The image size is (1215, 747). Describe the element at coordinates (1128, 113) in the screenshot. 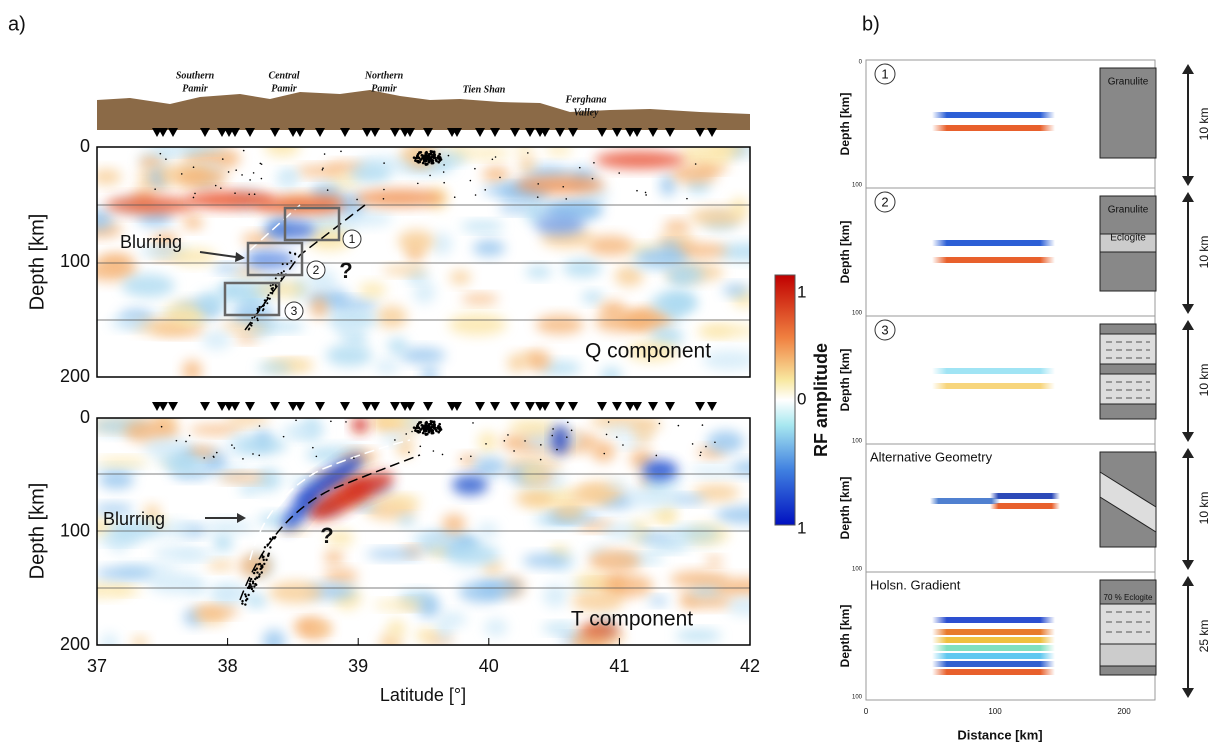

I see `model-box` at that location.